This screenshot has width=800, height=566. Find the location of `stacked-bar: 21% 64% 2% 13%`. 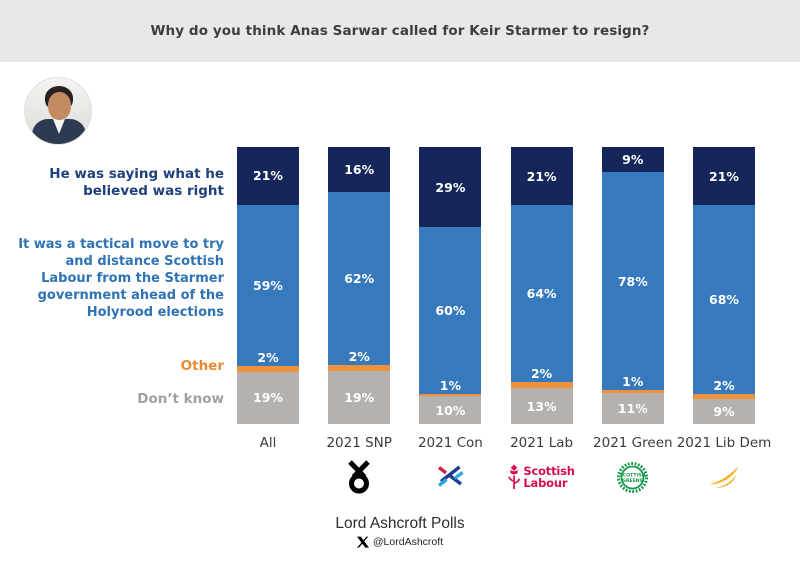

stacked-bar: 21% 64% 2% 13% is located at coordinates (541, 286).